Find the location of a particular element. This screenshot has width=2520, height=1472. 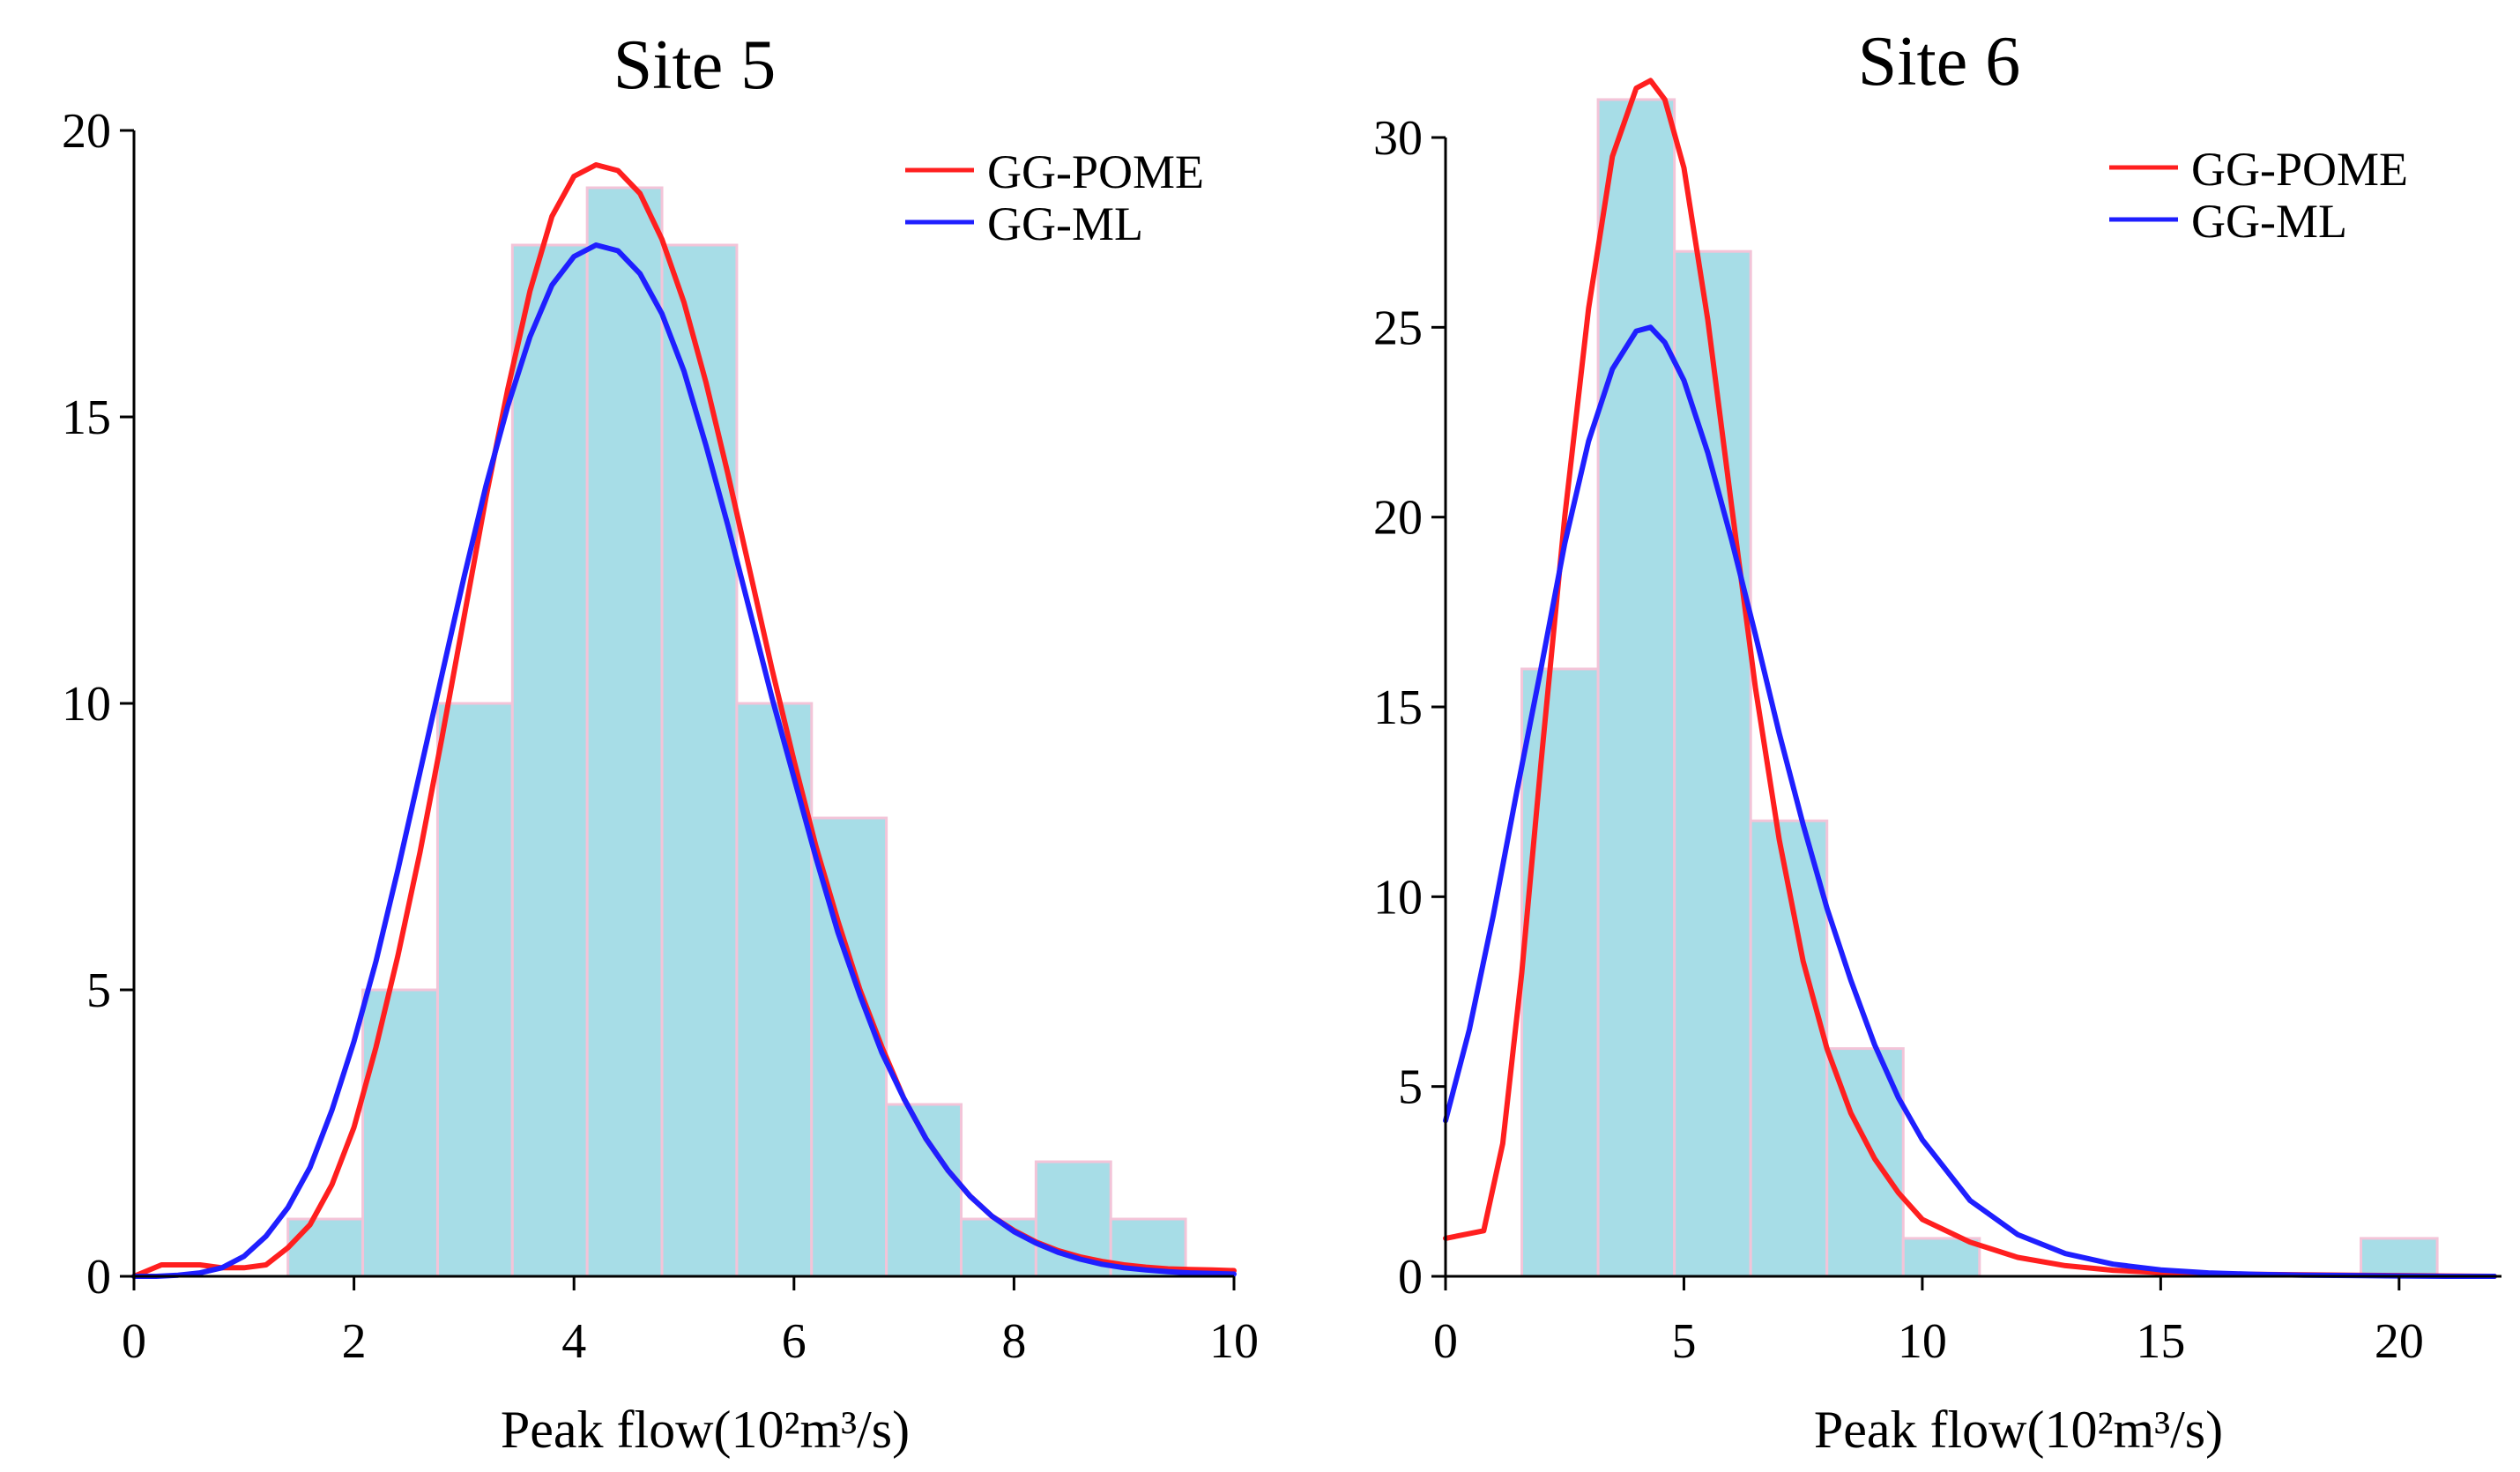

x-ticks: 0 5 10 15 20 is located at coordinates (1928, 1322).